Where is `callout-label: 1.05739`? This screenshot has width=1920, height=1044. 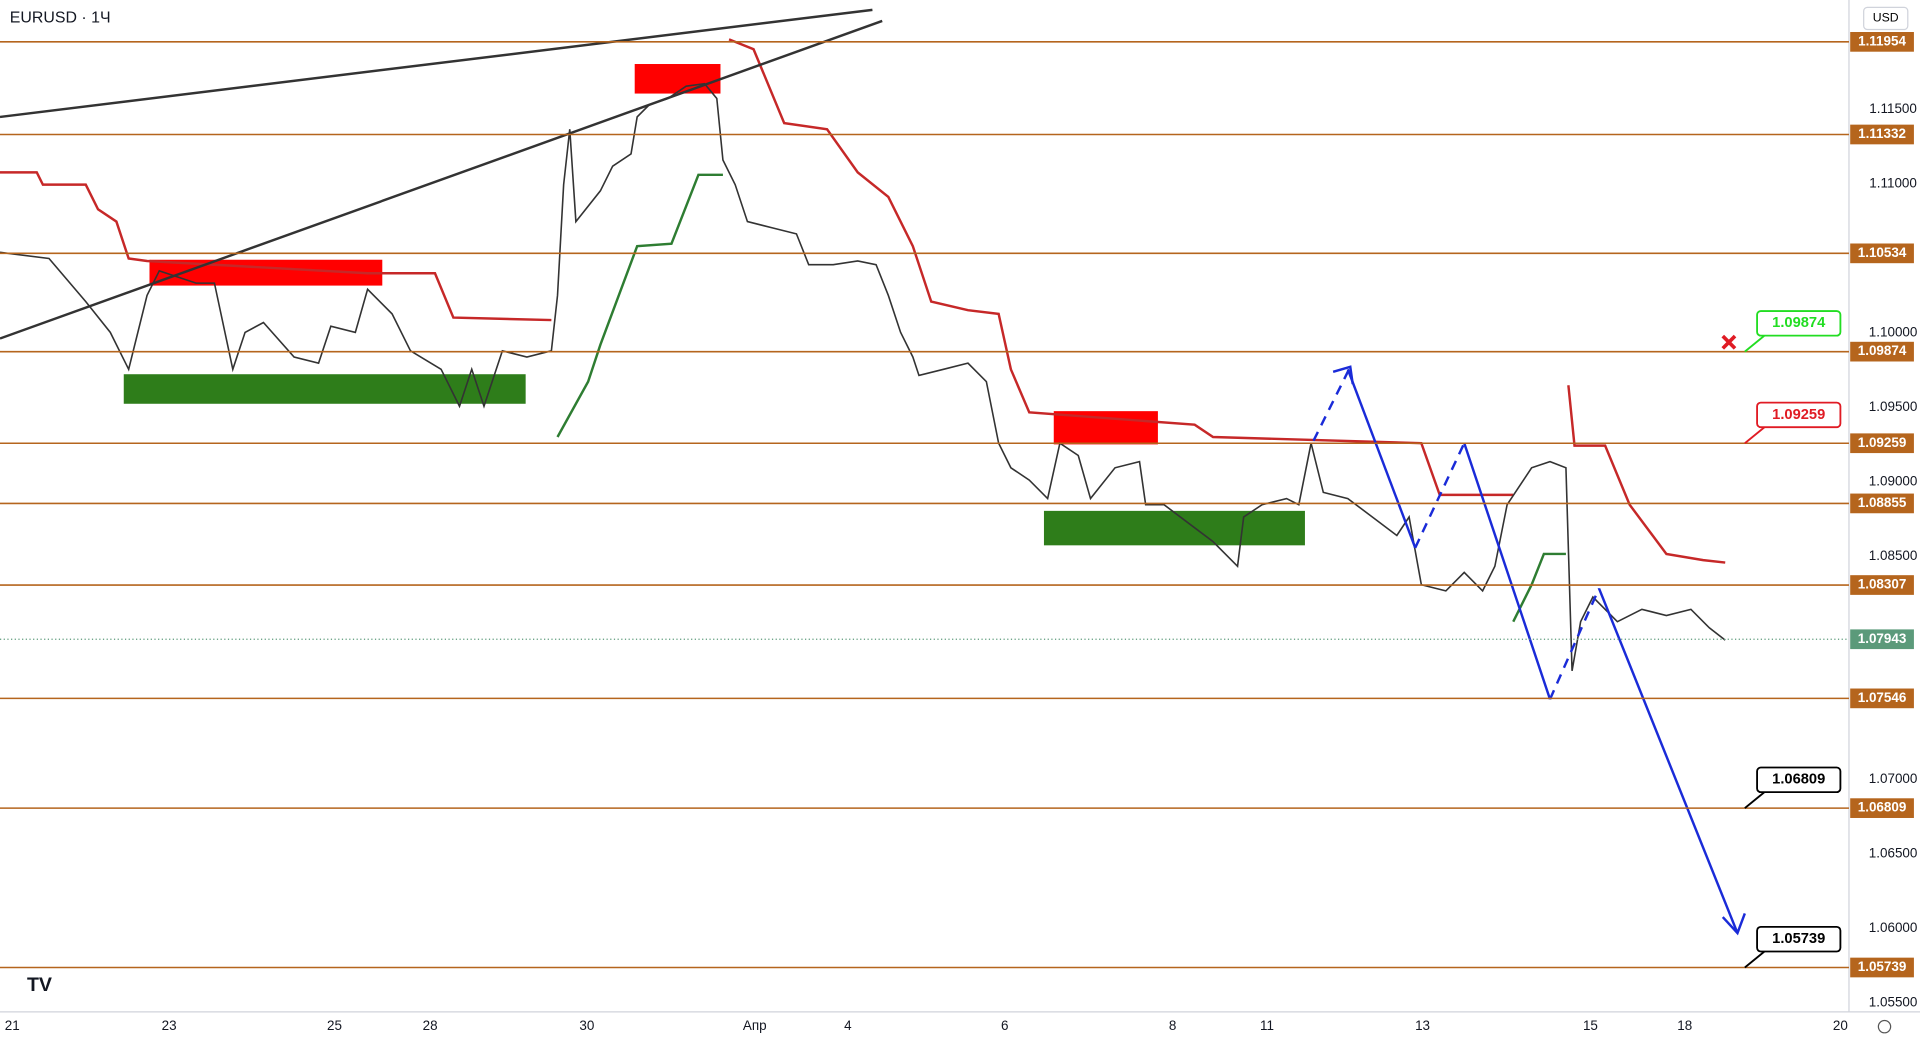 callout-label: 1.05739 is located at coordinates (1798, 939).